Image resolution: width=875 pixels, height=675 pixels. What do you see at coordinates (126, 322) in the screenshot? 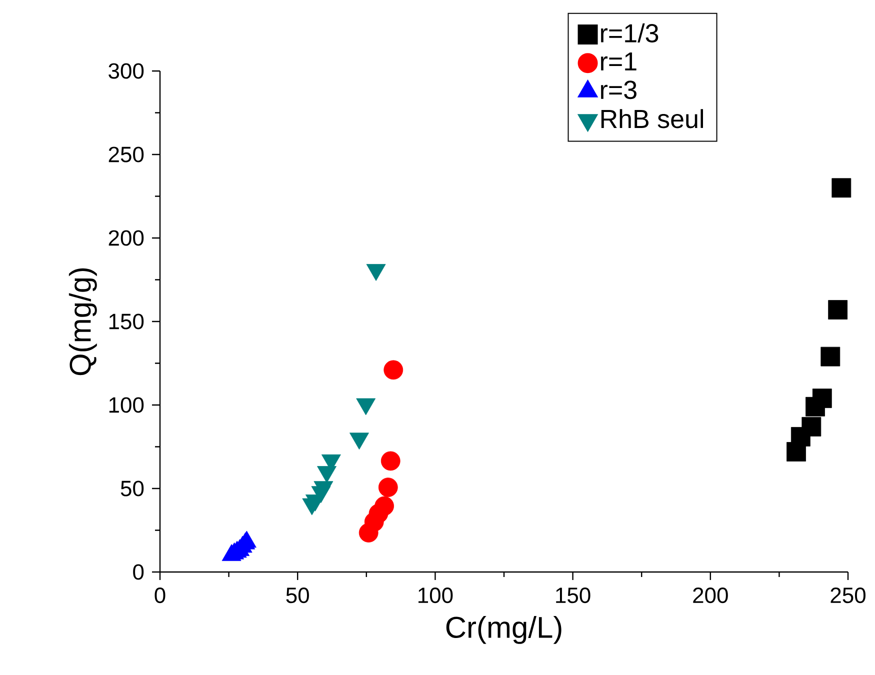
I see `y-tick-label: 150` at bounding box center [126, 322].